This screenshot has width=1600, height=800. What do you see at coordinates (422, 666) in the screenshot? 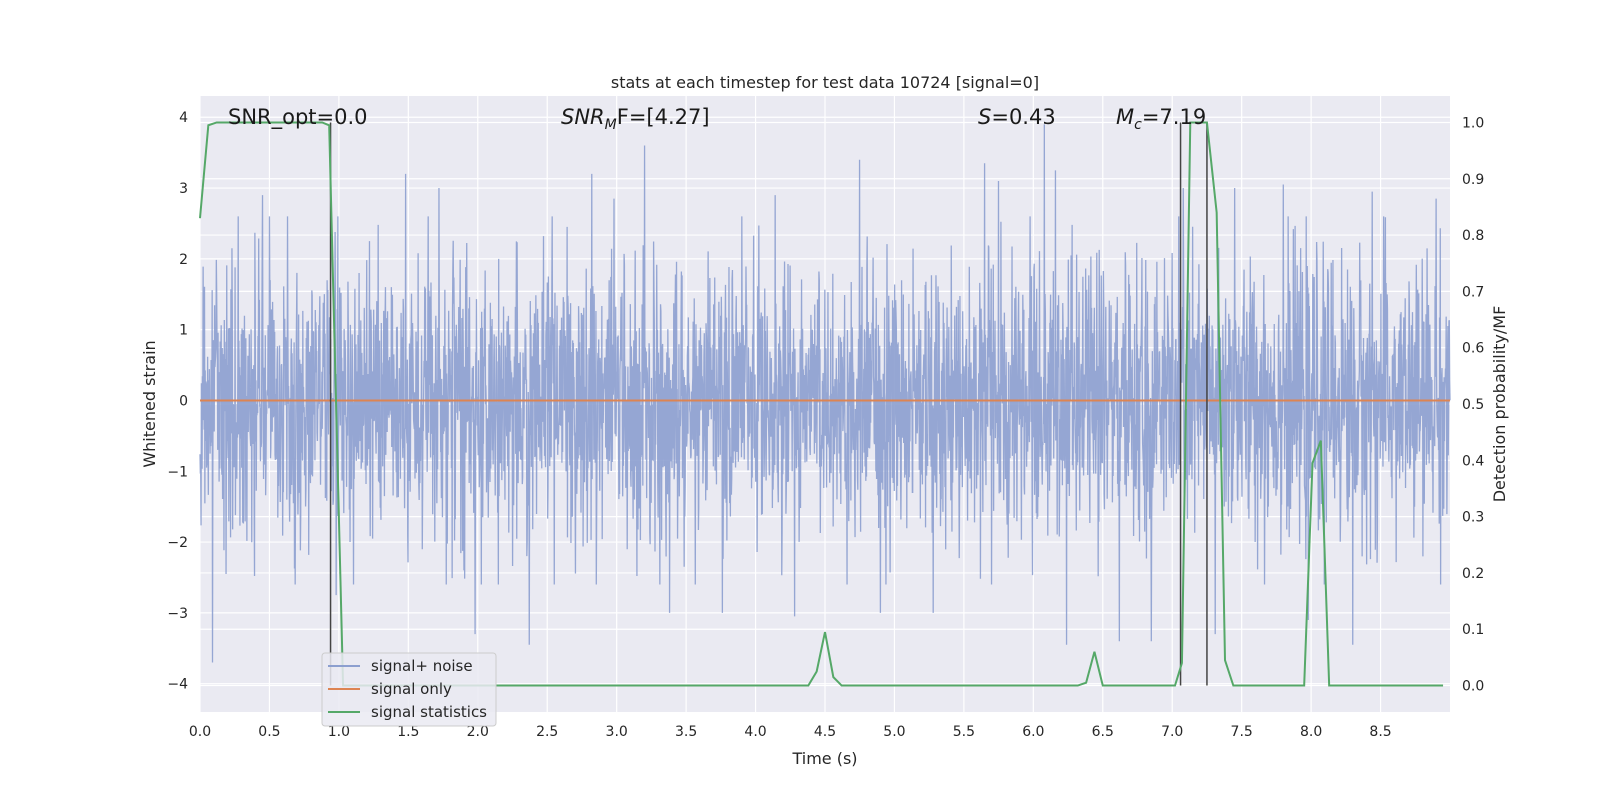
I see `legend-label-signal-plus-noise: signal+ noise` at bounding box center [422, 666].